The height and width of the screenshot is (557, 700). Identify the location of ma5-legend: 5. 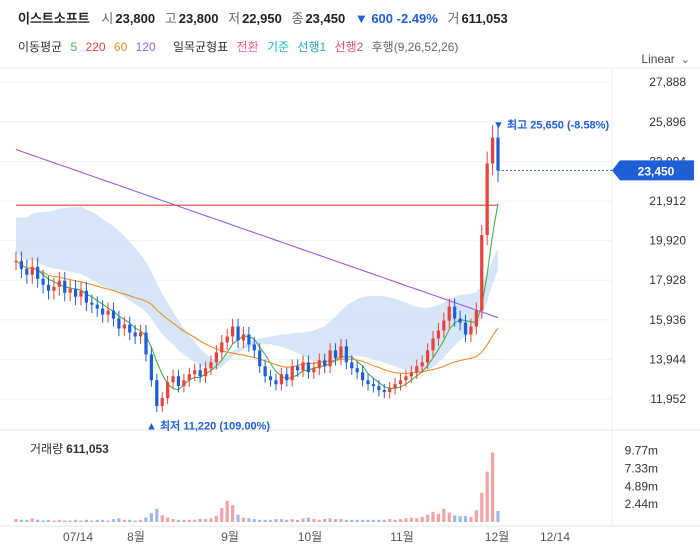
(74, 47).